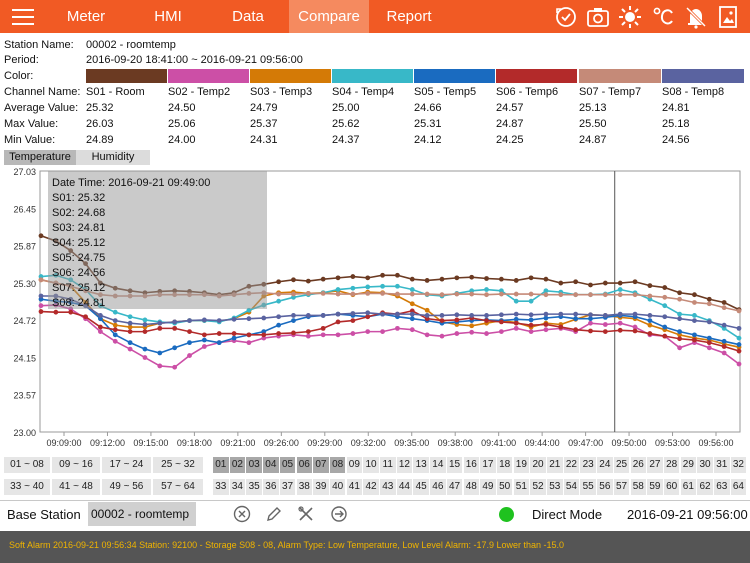 Image resolution: width=750 pixels, height=563 pixels. I want to click on tools-icon, so click(306, 514).